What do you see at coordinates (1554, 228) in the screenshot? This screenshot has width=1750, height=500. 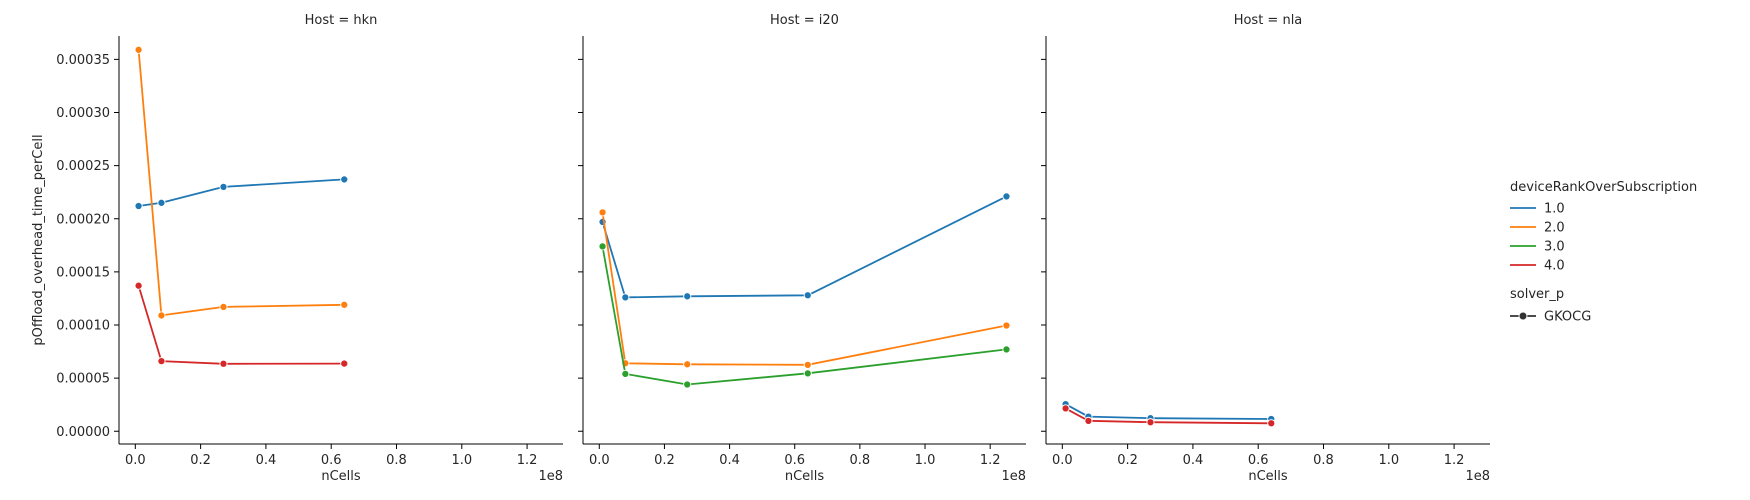 I see `legend-label: 2.0` at bounding box center [1554, 228].